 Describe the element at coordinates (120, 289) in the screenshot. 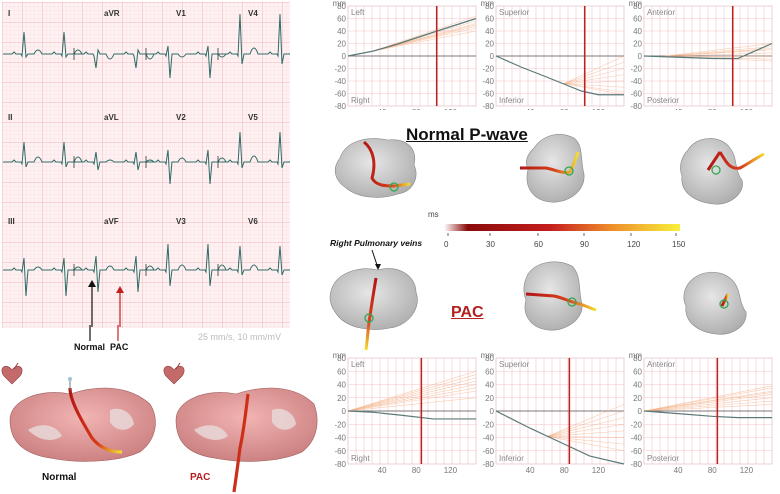

I see `pac-arrow-head` at that location.